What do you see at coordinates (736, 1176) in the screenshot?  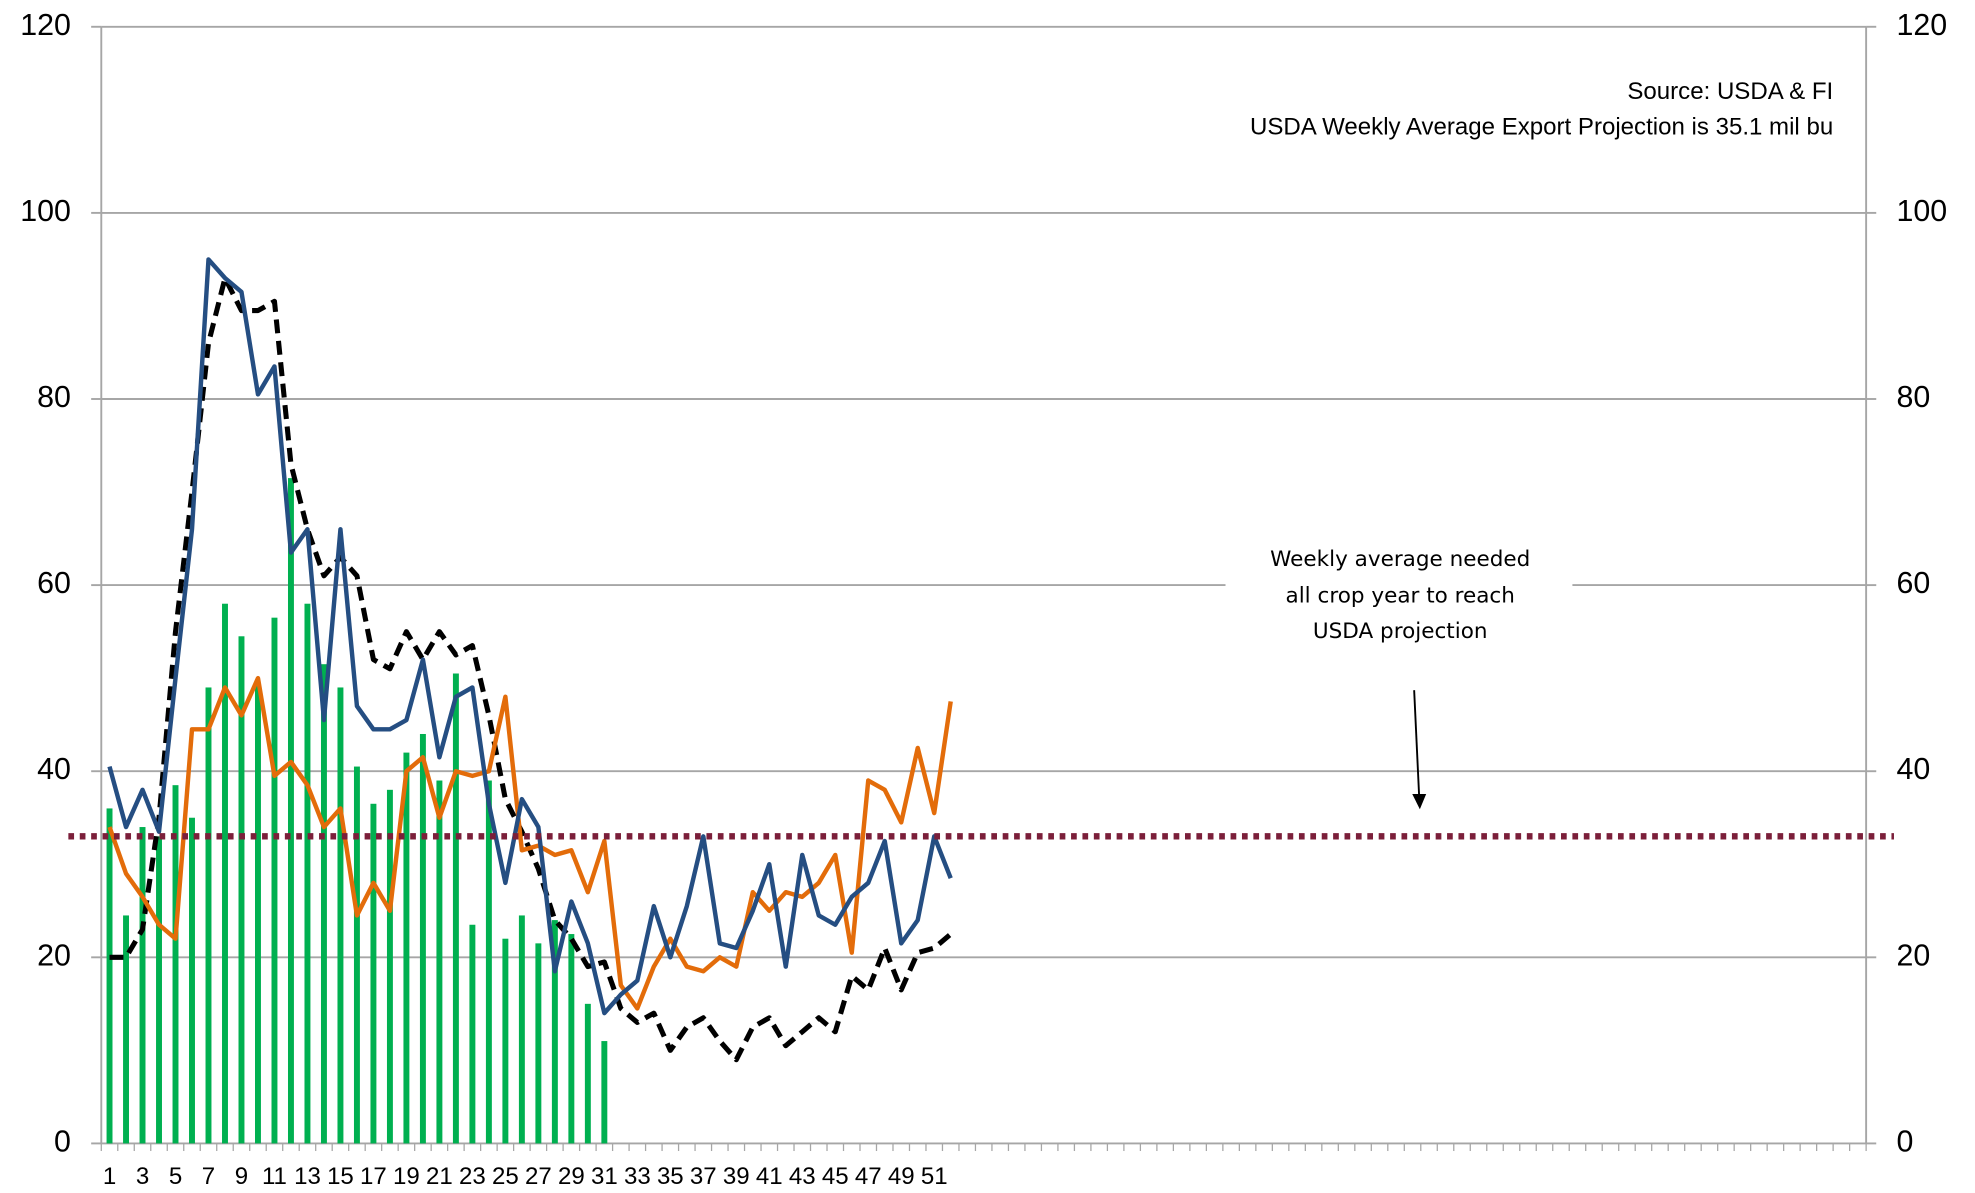 I see `x-tick-label: 39` at bounding box center [736, 1176].